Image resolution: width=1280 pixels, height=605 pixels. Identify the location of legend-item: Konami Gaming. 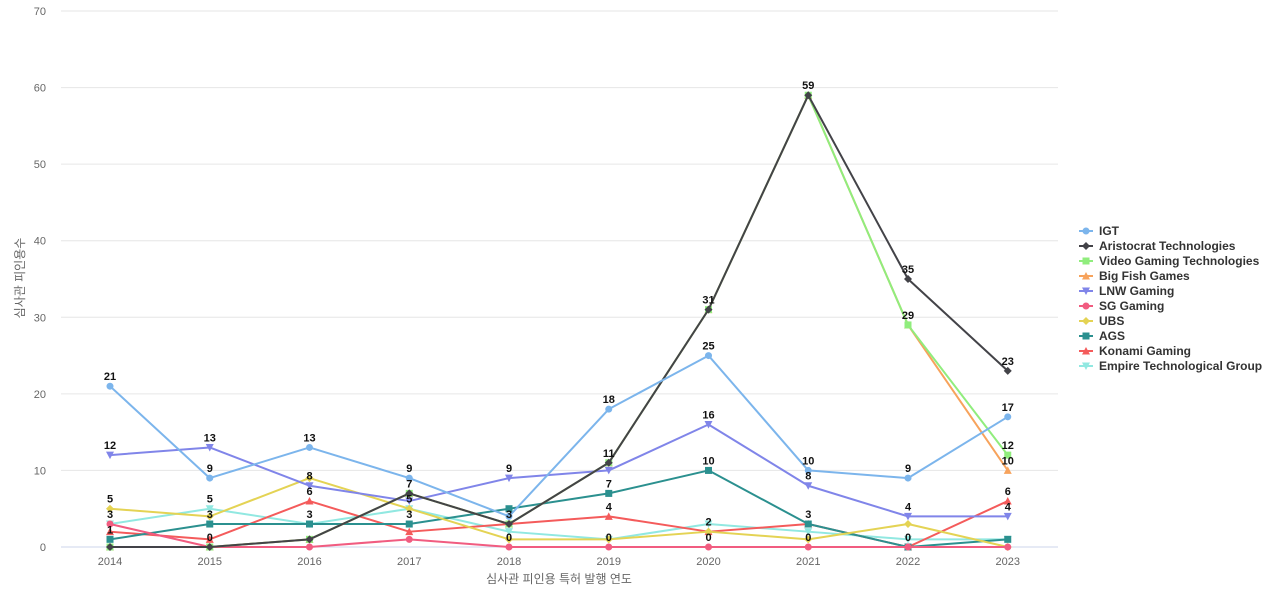
(1135, 351).